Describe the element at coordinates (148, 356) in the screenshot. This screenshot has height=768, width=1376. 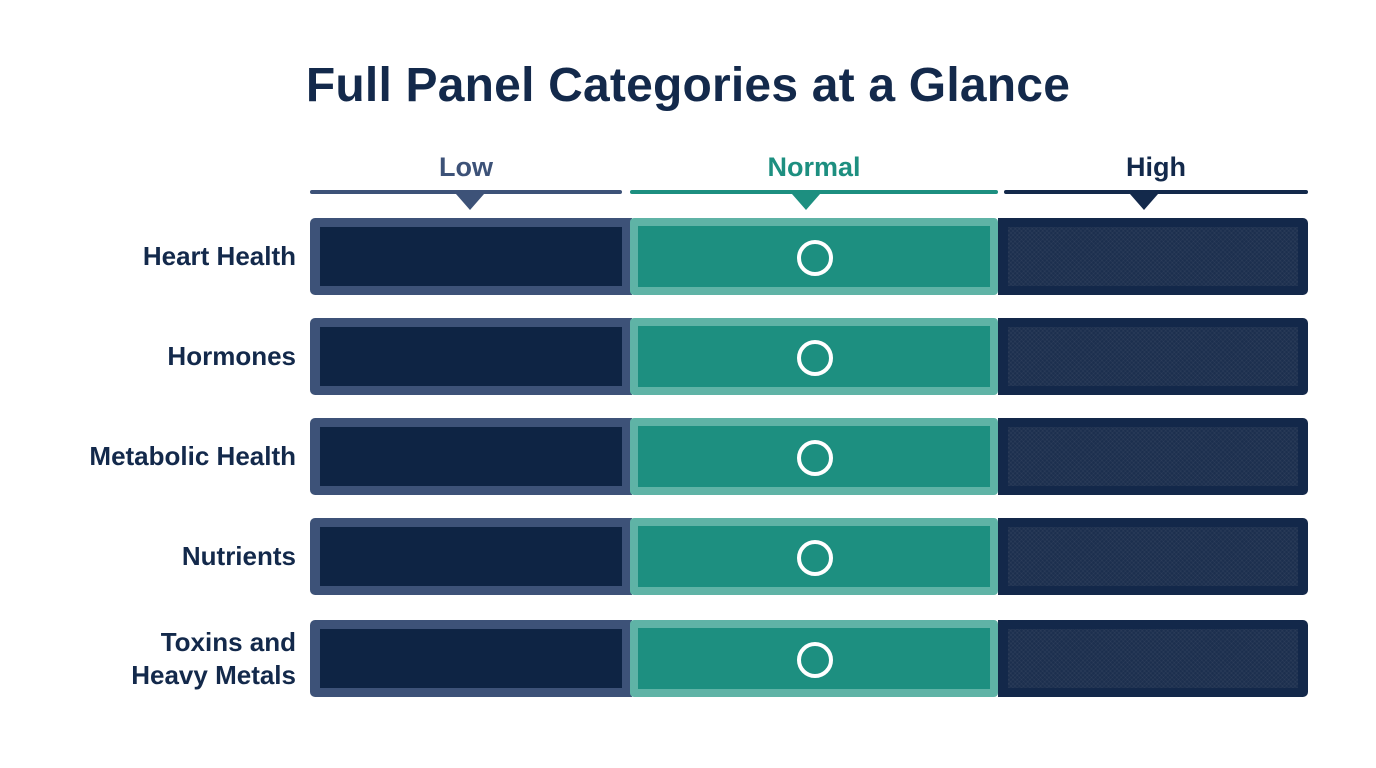
I see `category-label: Hormones` at that location.